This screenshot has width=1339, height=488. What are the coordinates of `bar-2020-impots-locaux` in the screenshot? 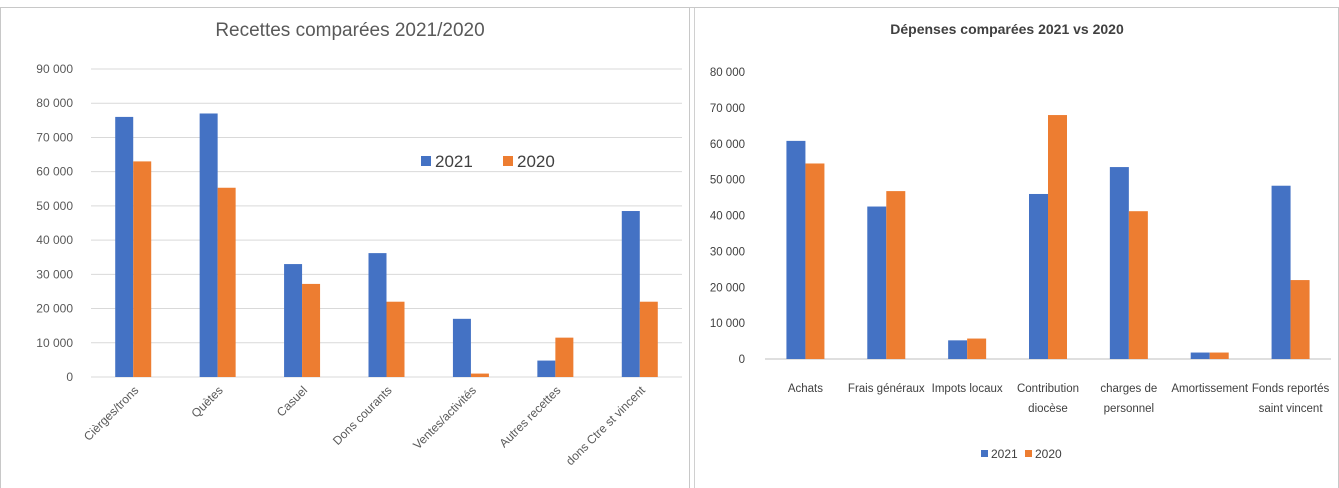 It's located at (977, 348).